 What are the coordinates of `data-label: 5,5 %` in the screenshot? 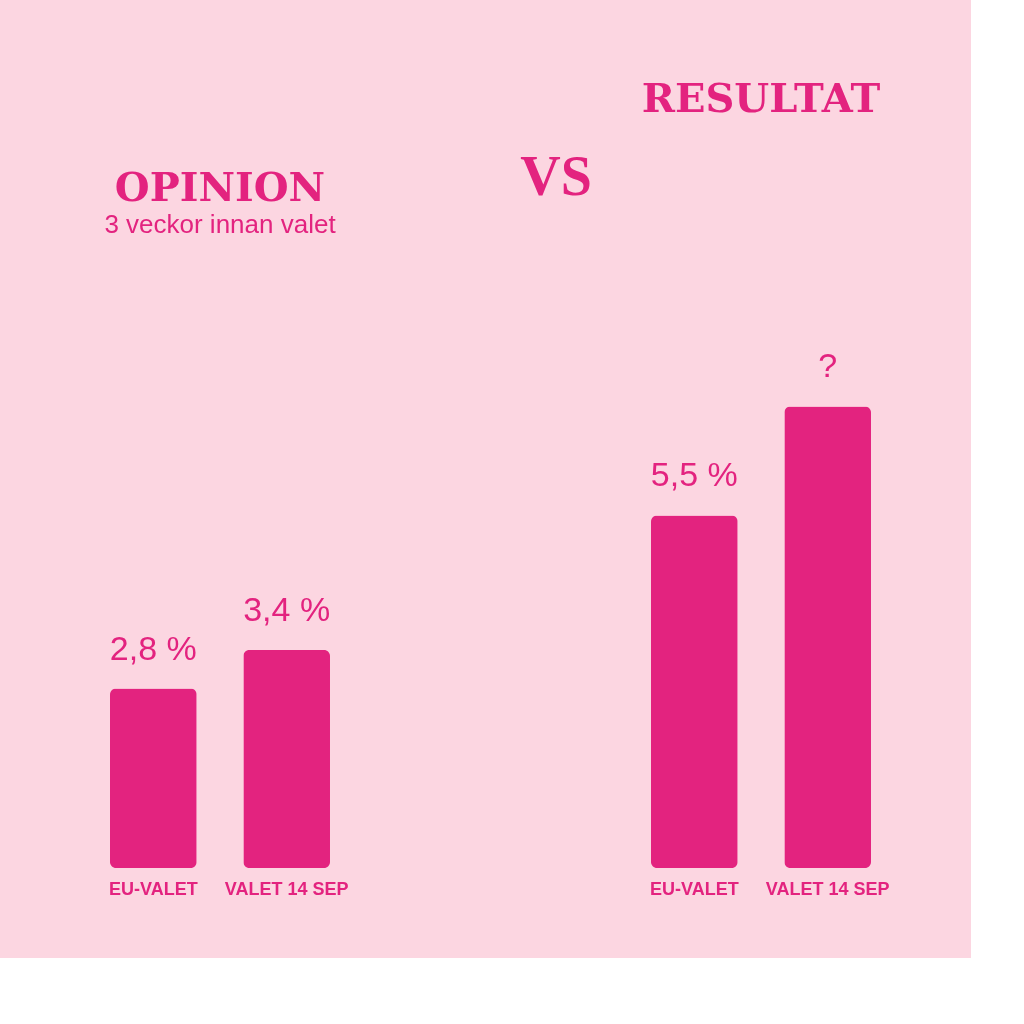 It's located at (694, 474).